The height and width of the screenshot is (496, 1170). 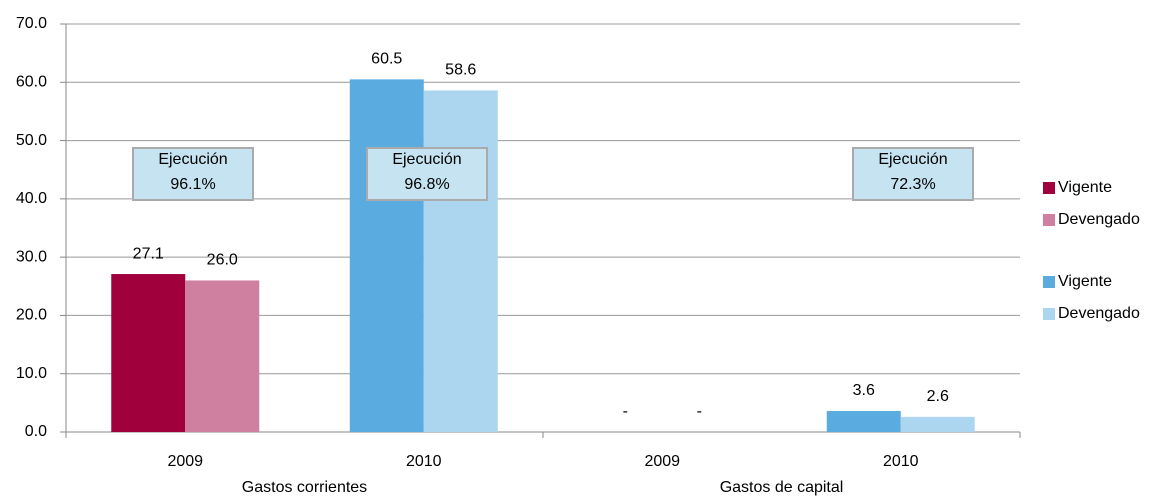 What do you see at coordinates (426, 184) in the screenshot?
I see `annotation-text: 96.8%` at bounding box center [426, 184].